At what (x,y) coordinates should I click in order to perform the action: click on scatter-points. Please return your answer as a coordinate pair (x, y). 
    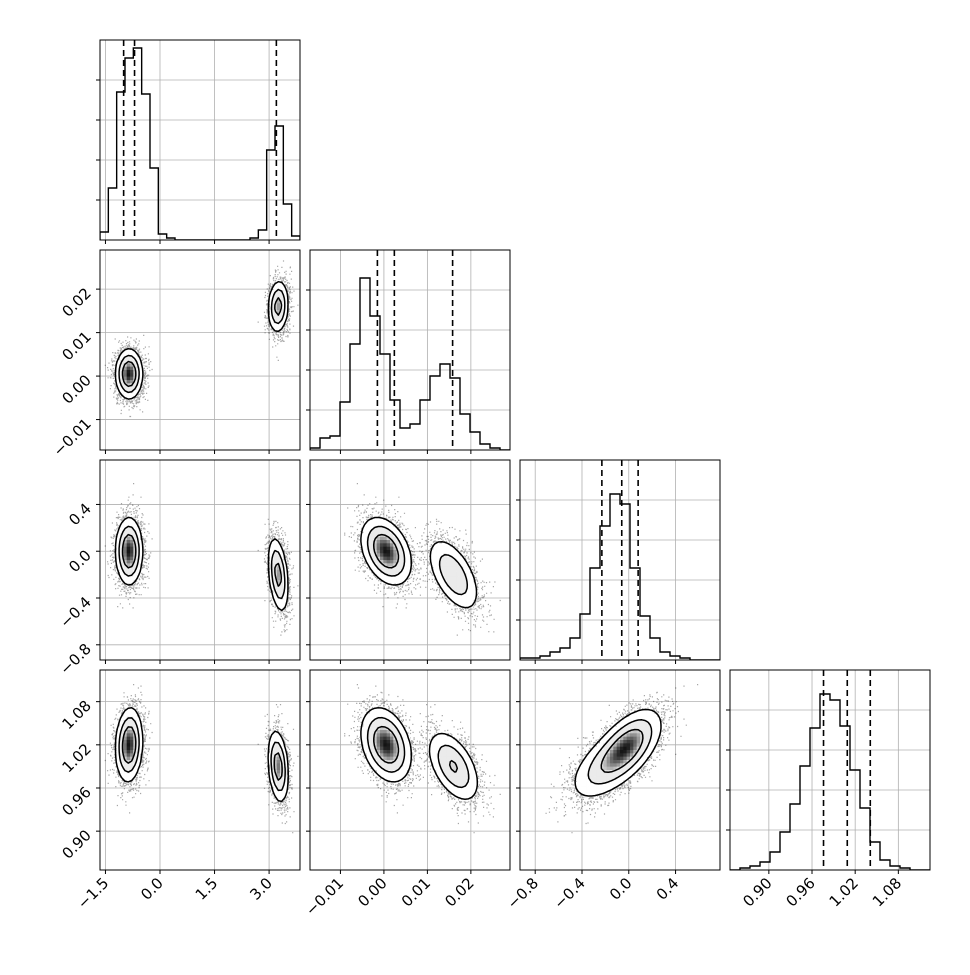
    Looking at the image, I should click on (422, 559).